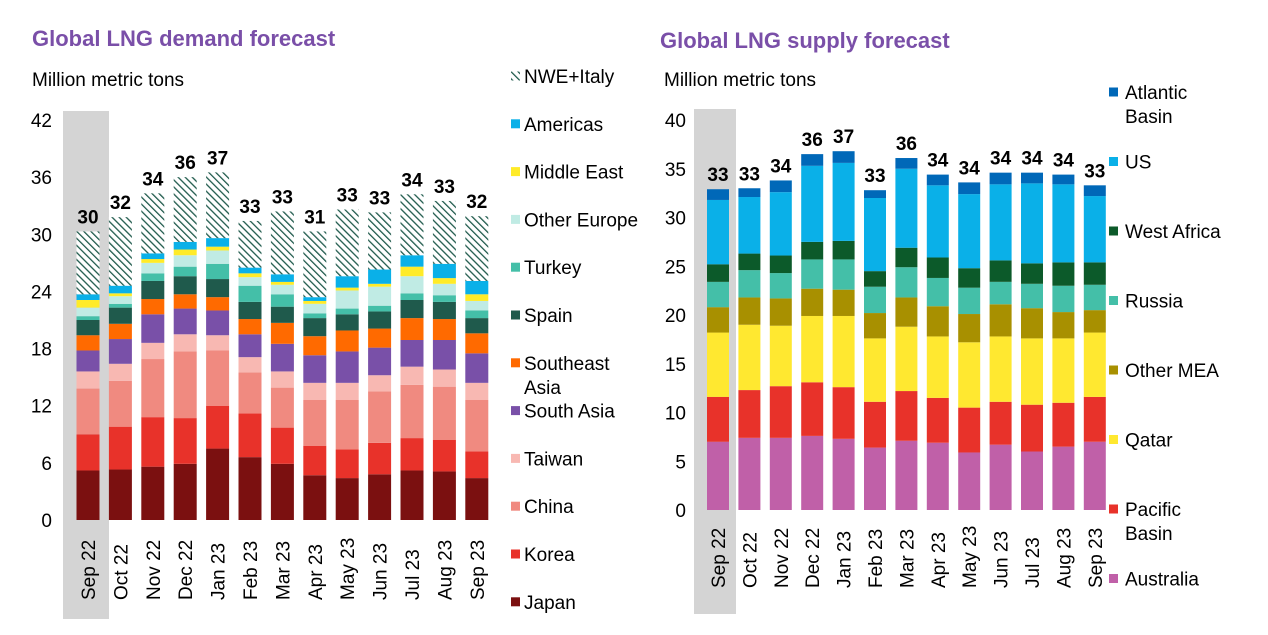 The width and height of the screenshot is (1268, 635). Describe the element at coordinates (87, 217) in the screenshot. I see `demand-total-label: 30` at that location.